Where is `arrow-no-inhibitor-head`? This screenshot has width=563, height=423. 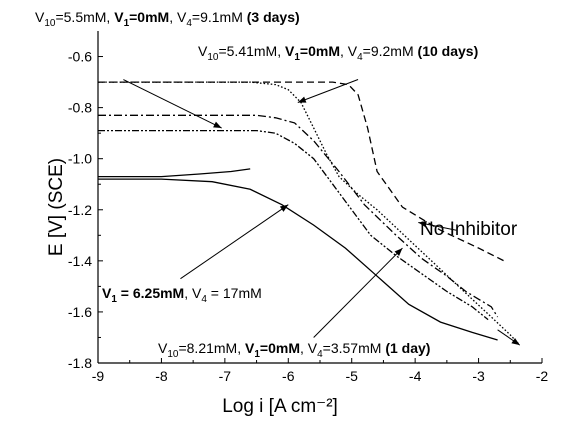 arrow-no-inhibitor-head is located at coordinates (422, 224).